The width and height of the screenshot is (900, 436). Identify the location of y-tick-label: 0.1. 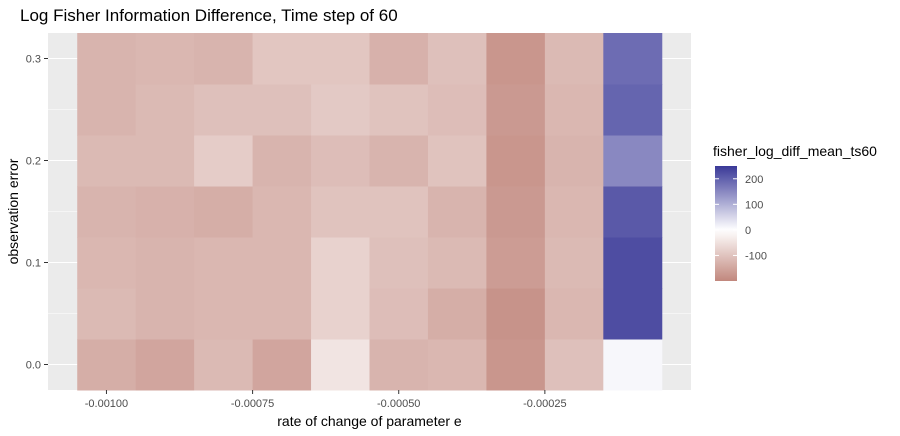
(33, 264).